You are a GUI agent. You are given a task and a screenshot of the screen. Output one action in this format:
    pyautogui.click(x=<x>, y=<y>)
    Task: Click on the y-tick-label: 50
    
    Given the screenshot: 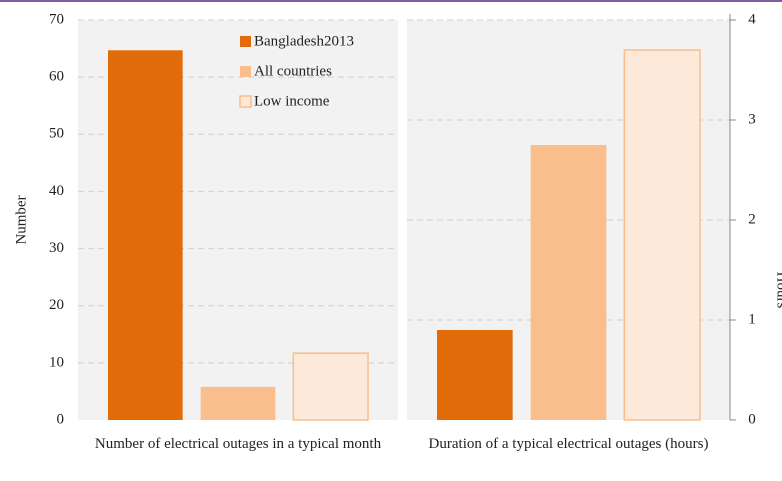 What is the action you would take?
    pyautogui.click(x=56, y=134)
    